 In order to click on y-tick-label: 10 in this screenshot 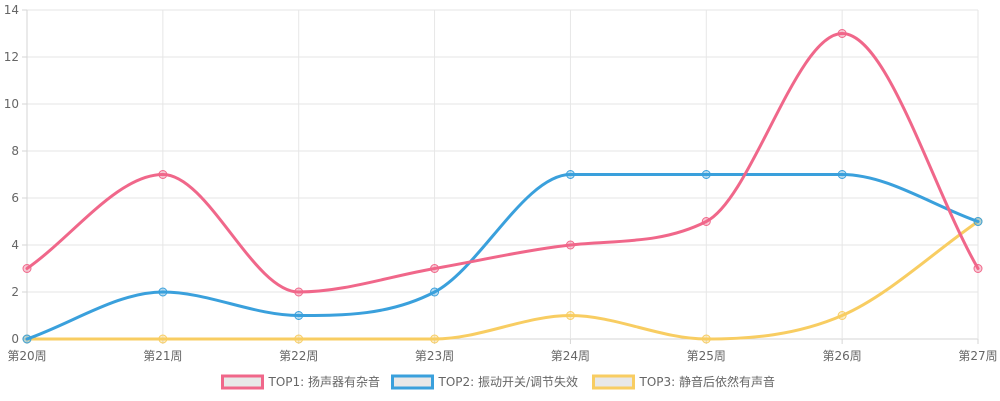, I will do `click(11, 104)`.